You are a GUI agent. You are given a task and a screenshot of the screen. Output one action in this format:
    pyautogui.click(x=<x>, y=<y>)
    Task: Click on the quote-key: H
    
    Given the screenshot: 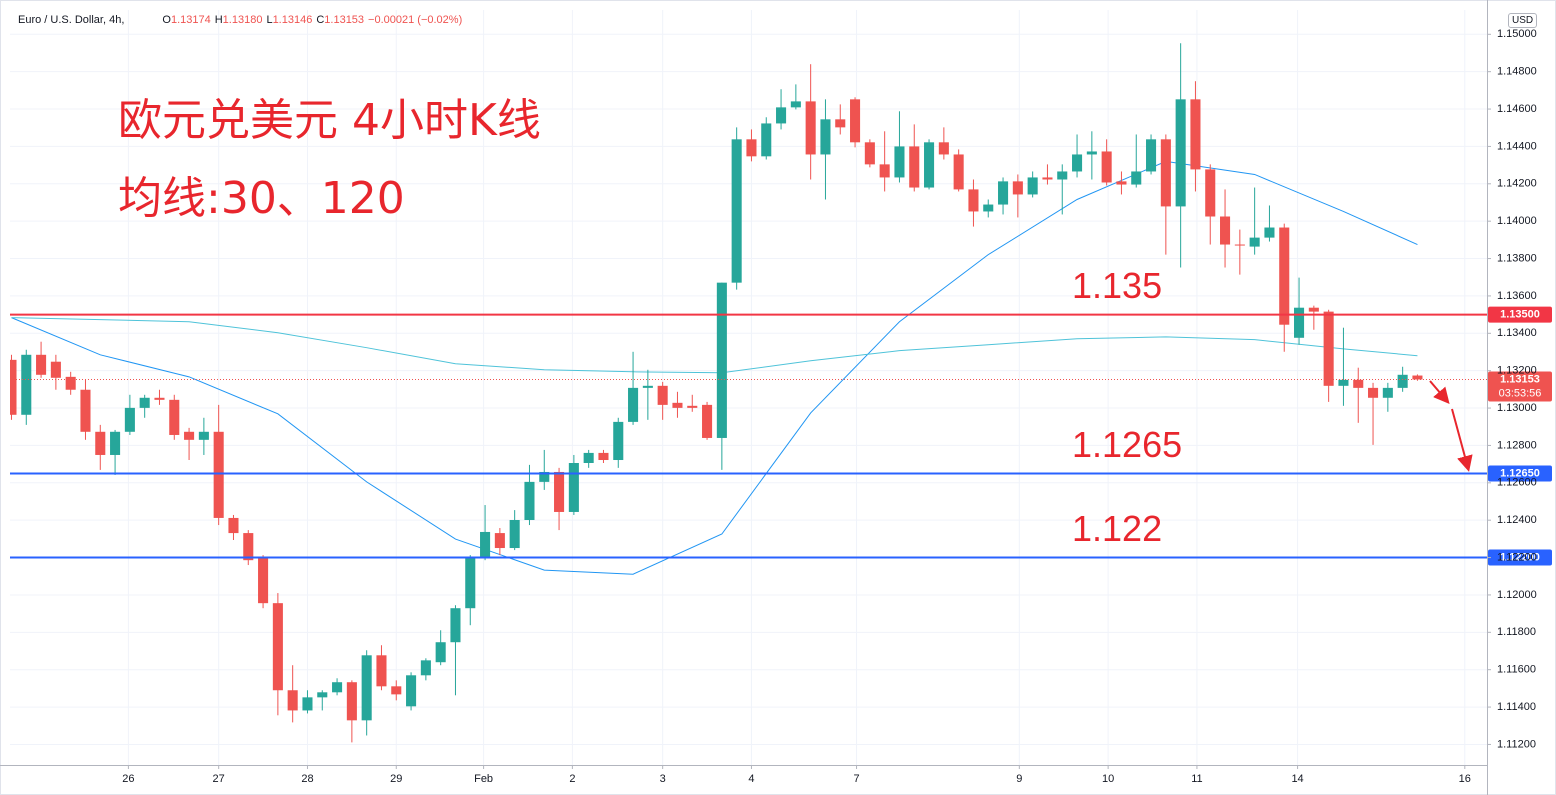 What is the action you would take?
    pyautogui.click(x=218, y=20)
    